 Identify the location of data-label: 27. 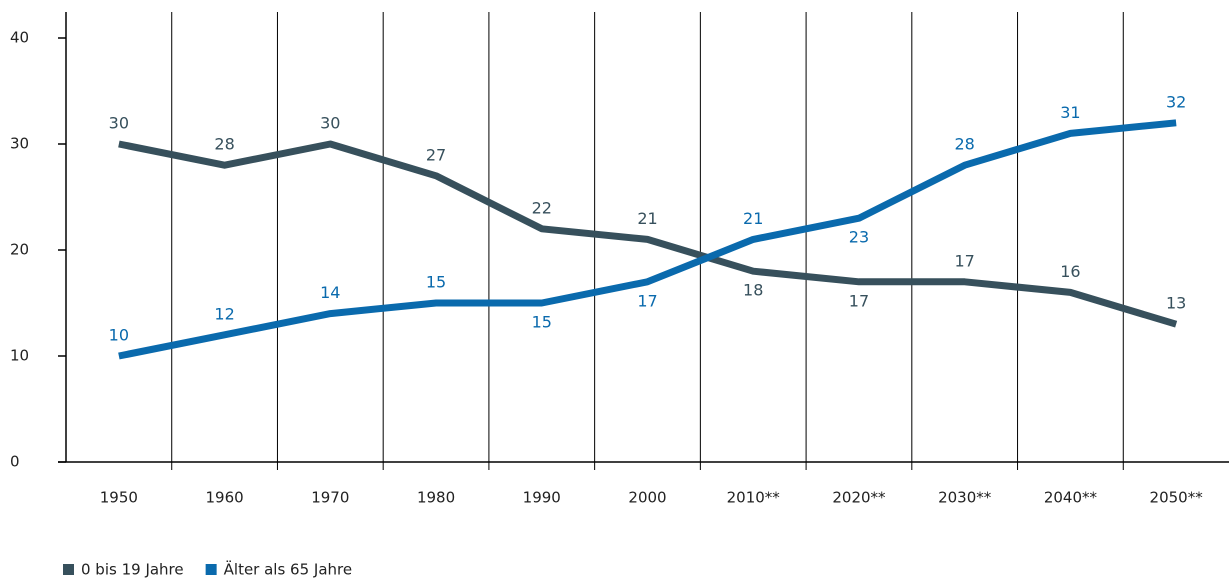
(436, 154).